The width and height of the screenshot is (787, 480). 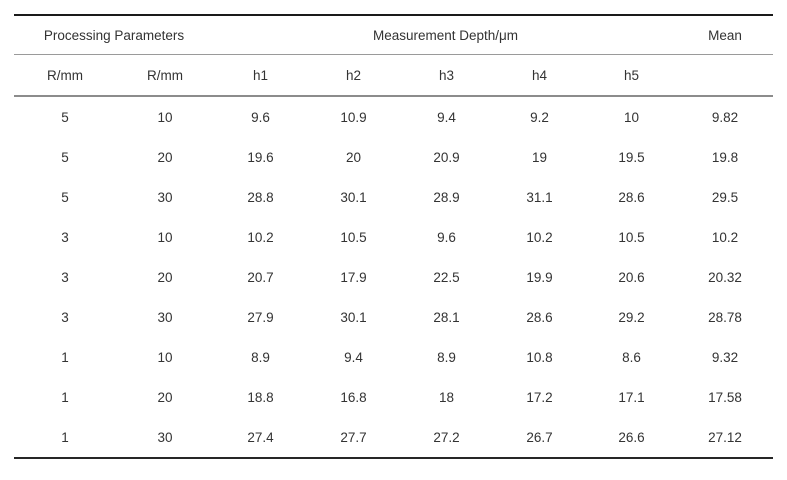 What do you see at coordinates (165, 75) in the screenshot?
I see `subheader-r-mm-2: R/mm` at bounding box center [165, 75].